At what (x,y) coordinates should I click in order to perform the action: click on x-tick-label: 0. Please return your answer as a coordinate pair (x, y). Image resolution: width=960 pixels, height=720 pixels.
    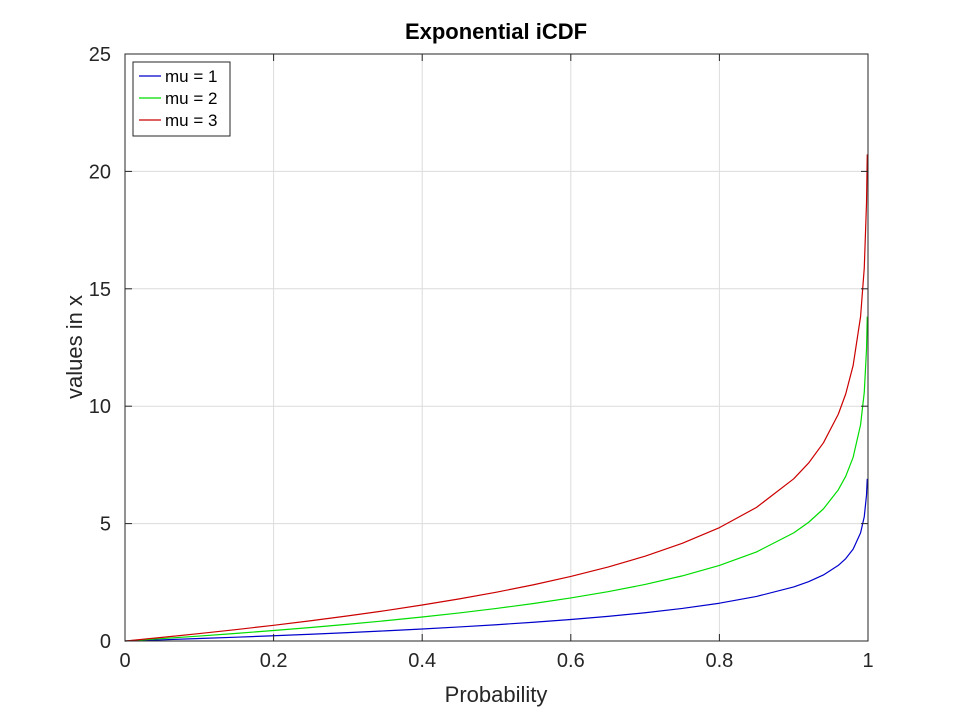
    Looking at the image, I should click on (124, 661).